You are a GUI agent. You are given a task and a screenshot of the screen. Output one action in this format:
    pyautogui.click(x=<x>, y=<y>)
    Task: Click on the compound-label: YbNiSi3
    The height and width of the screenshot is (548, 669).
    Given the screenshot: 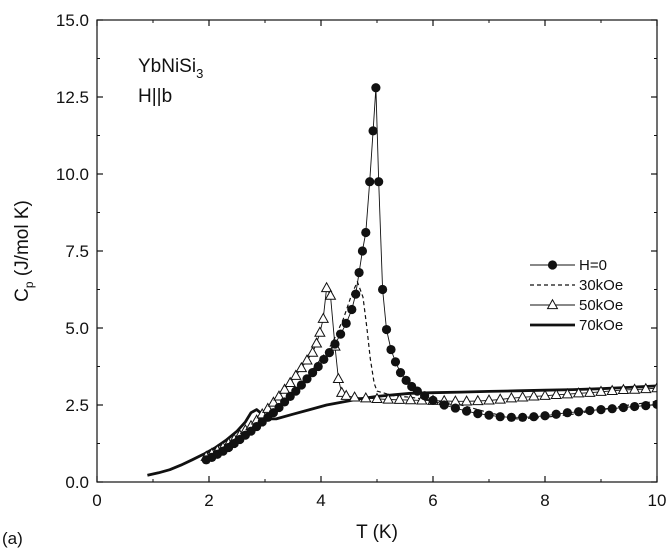 What is the action you would take?
    pyautogui.click(x=170, y=68)
    